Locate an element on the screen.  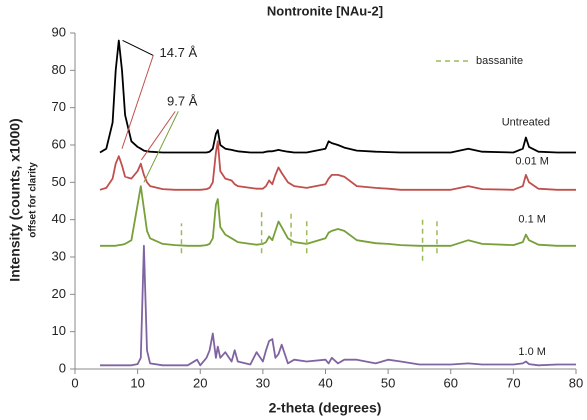
y-axis-label: Intensity (counts, x1000) is located at coordinates (15, 199).